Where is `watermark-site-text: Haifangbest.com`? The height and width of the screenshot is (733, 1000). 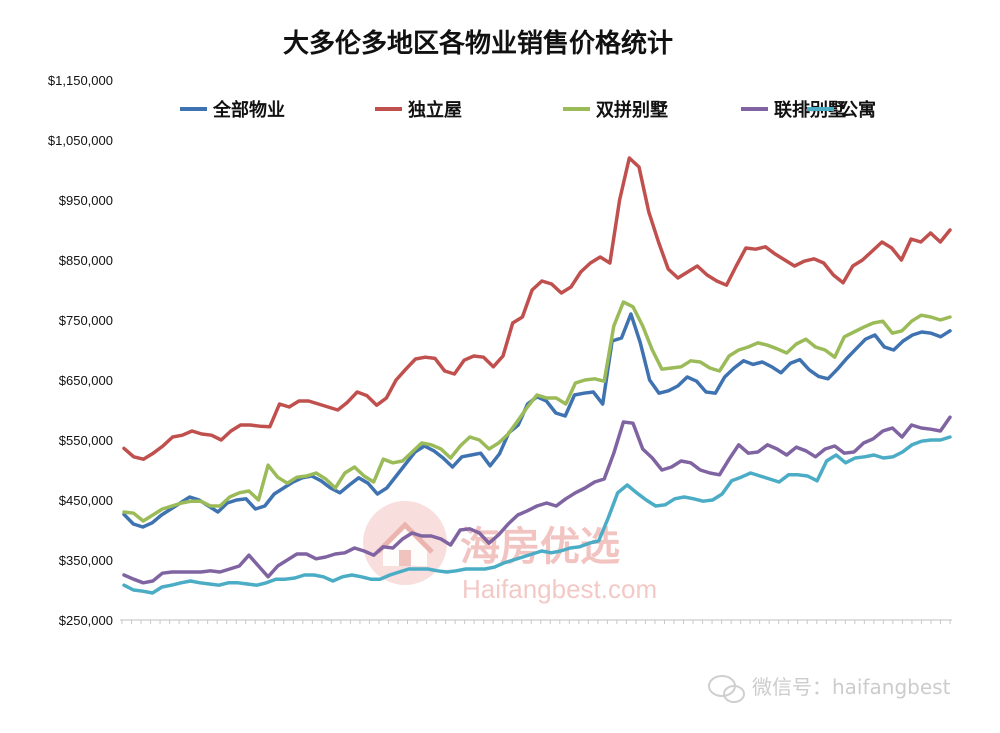 watermark-site-text: Haifangbest.com is located at coordinates (559, 589).